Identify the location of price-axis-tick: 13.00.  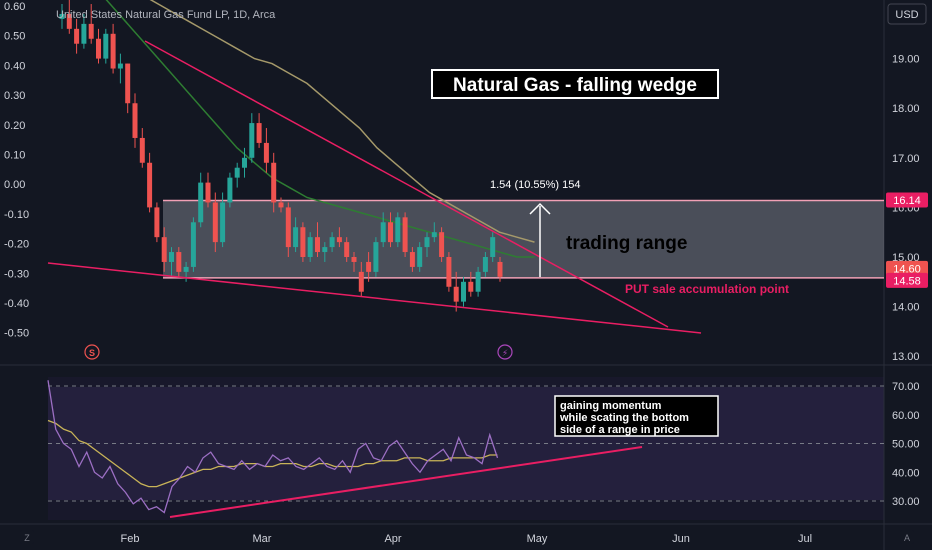
(906, 357).